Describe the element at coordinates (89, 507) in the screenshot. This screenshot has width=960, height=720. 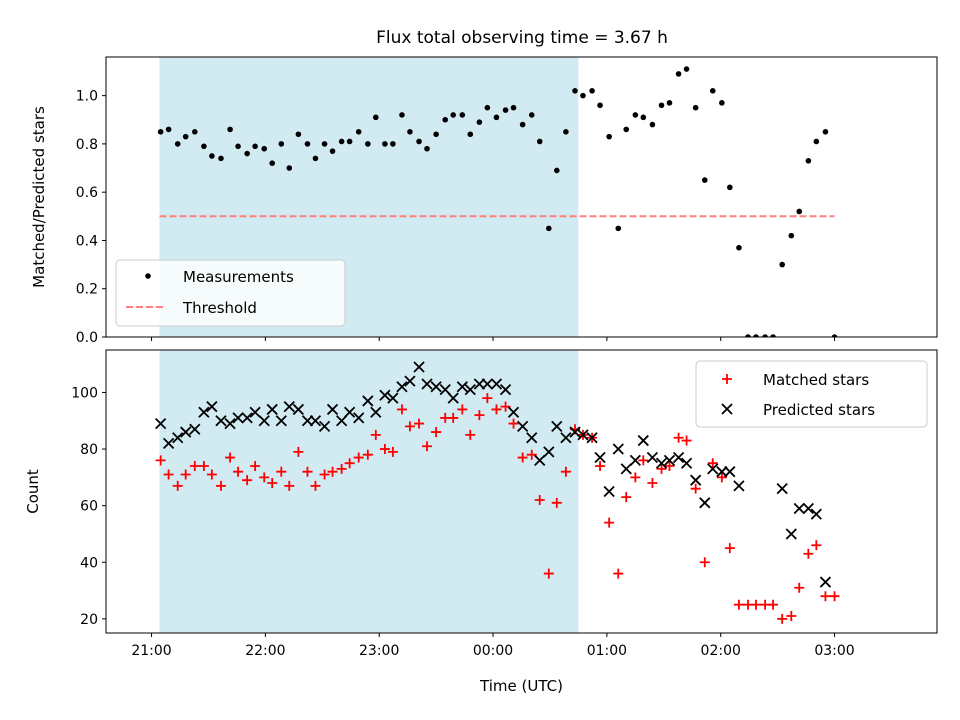
I see `y-tick-label: 60` at that location.